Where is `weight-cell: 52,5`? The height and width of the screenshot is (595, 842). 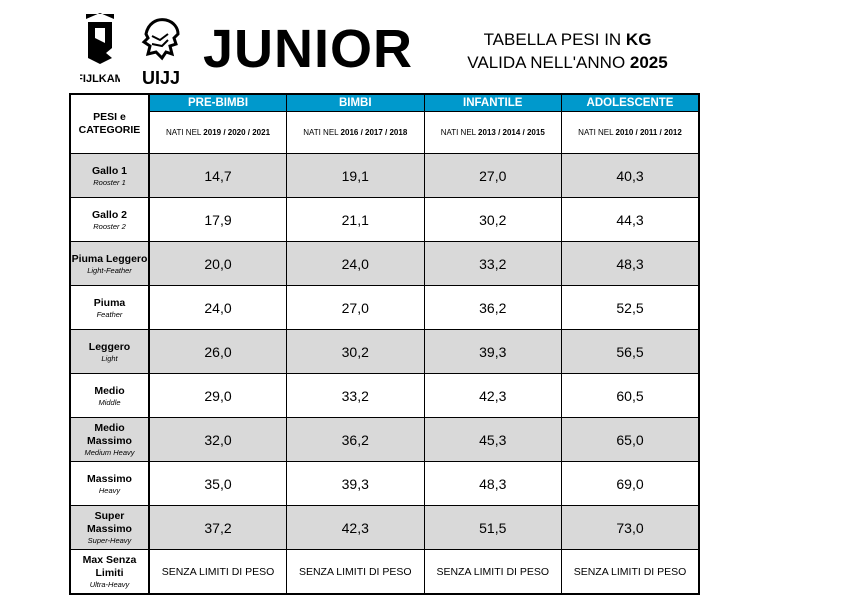 weight-cell: 52,5 is located at coordinates (630, 307).